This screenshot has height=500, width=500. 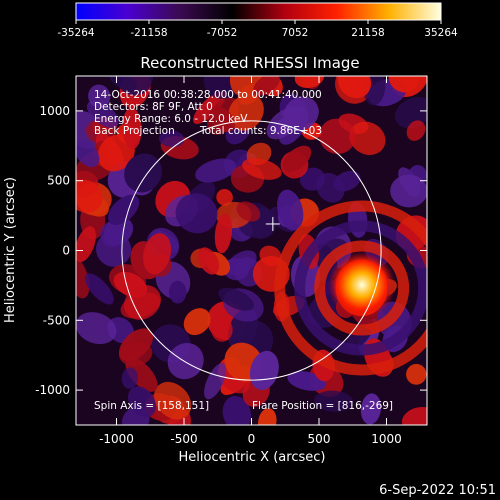 I want to click on y-axis-label: Heliocentric Y (arcsec), so click(x=10, y=250).